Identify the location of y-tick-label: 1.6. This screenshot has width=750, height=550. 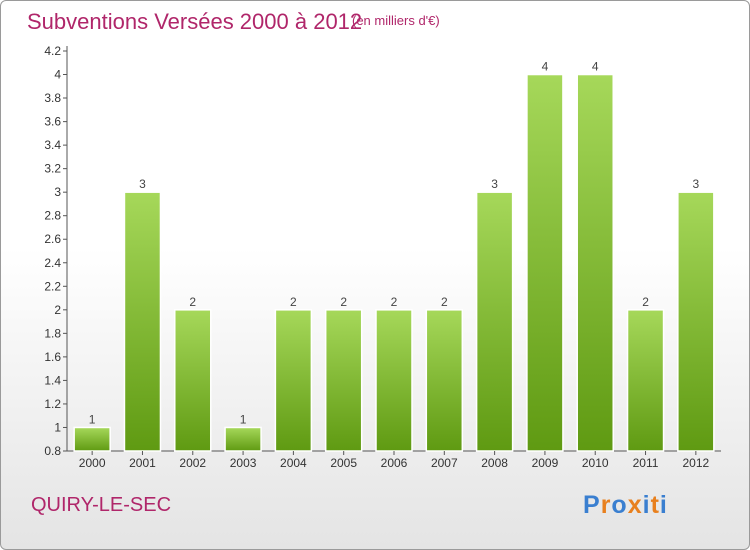
(52, 357).